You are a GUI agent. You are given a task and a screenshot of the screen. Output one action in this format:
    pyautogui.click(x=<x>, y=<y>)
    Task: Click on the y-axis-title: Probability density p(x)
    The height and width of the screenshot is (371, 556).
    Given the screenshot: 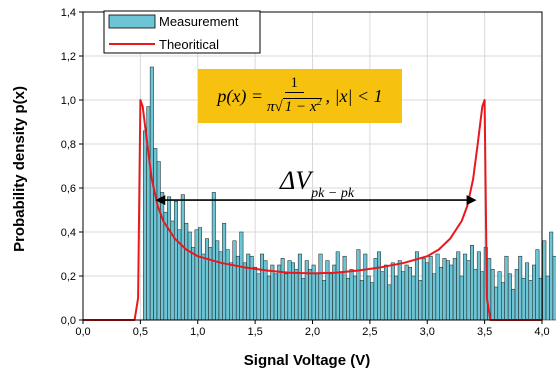 What is the action you would take?
    pyautogui.click(x=19, y=169)
    